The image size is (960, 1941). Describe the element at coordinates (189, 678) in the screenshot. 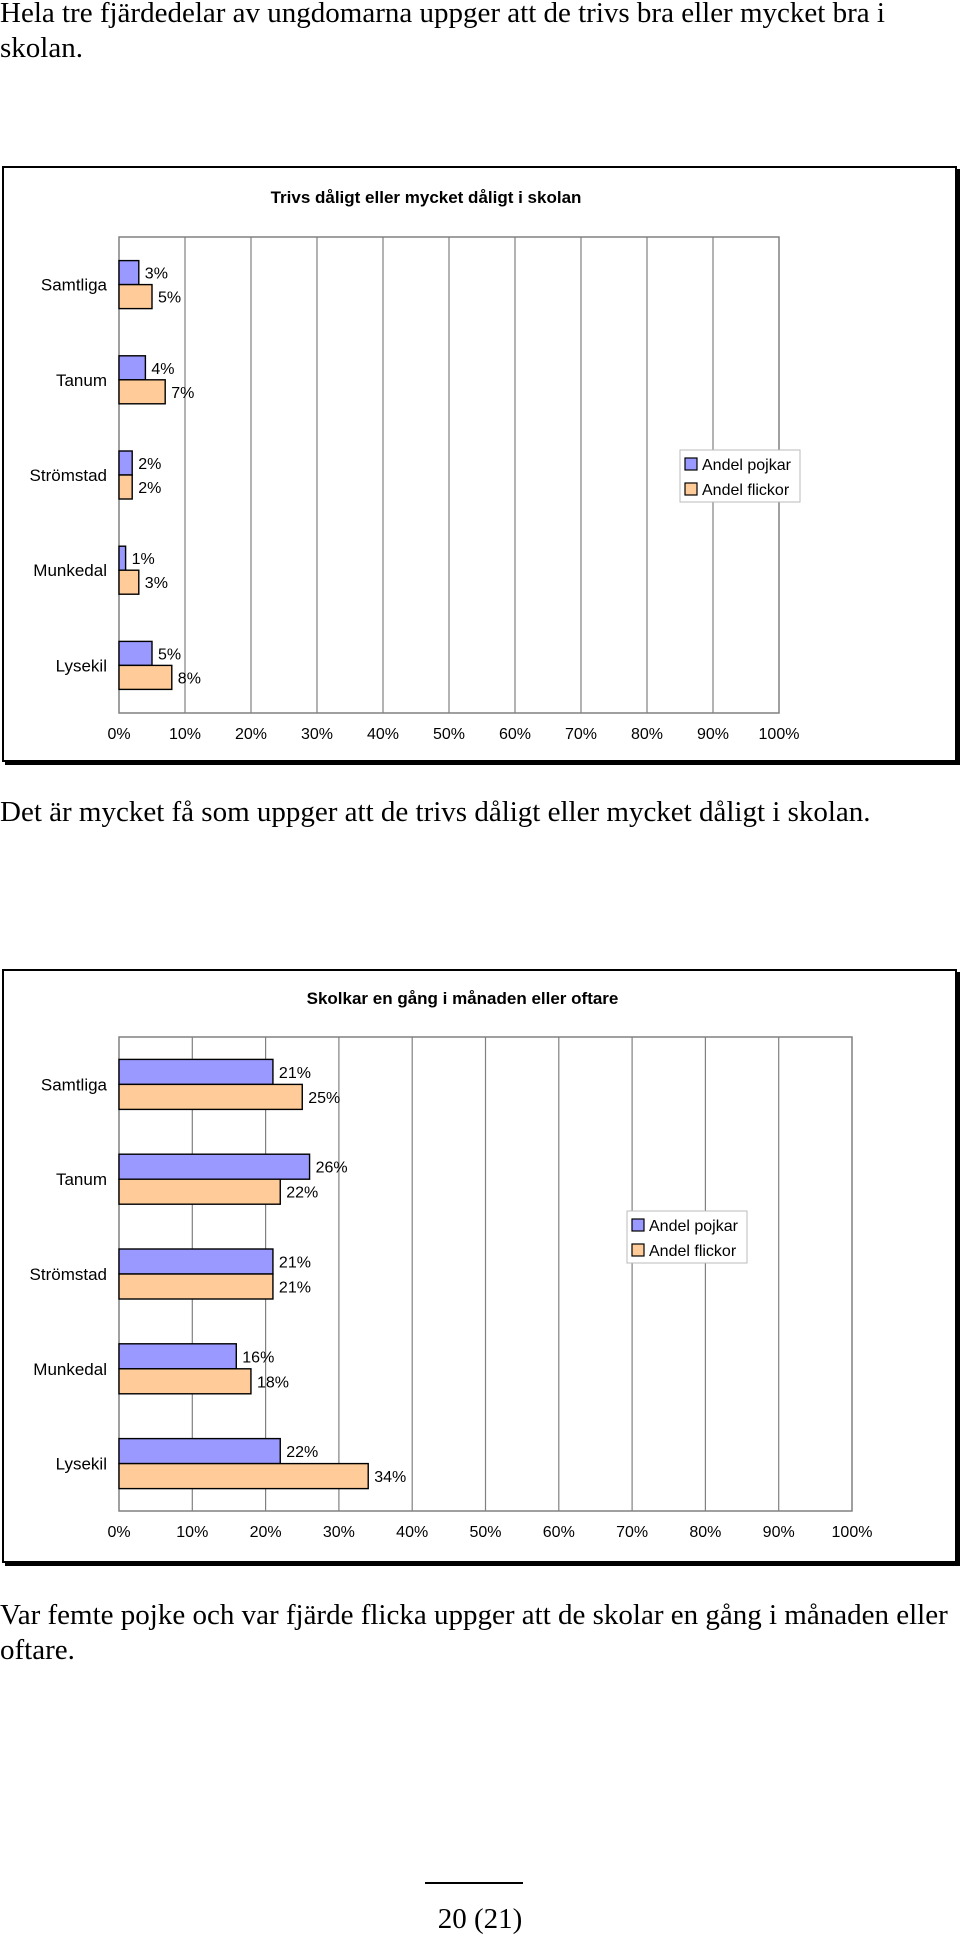

I see `data-label: 8%` at that location.